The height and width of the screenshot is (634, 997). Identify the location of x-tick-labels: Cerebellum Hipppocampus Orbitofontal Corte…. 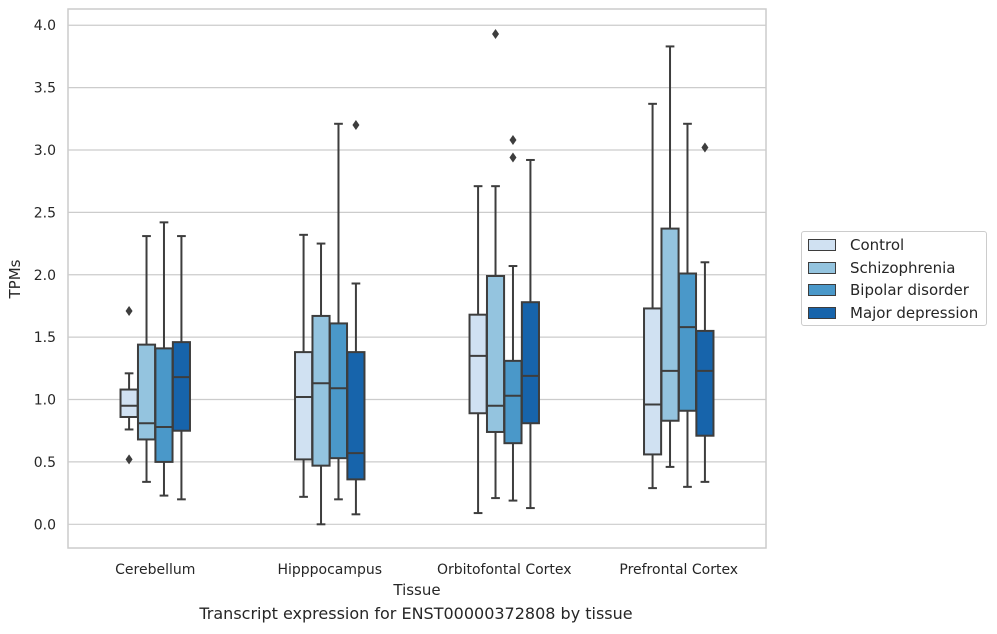
(426, 570).